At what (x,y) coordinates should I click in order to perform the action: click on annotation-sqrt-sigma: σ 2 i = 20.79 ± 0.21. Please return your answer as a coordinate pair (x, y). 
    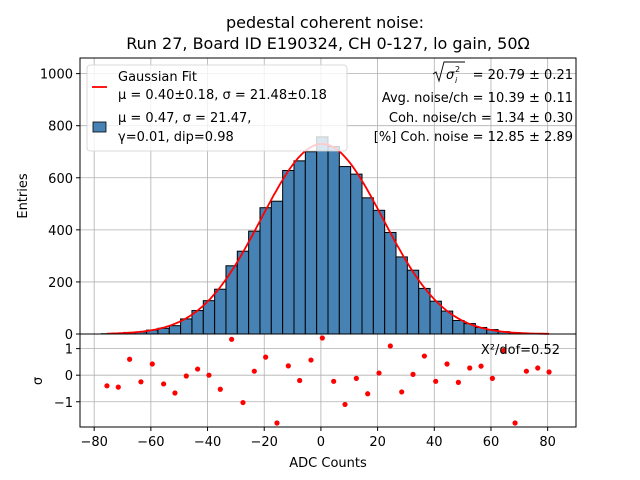
    Looking at the image, I should click on (502, 73).